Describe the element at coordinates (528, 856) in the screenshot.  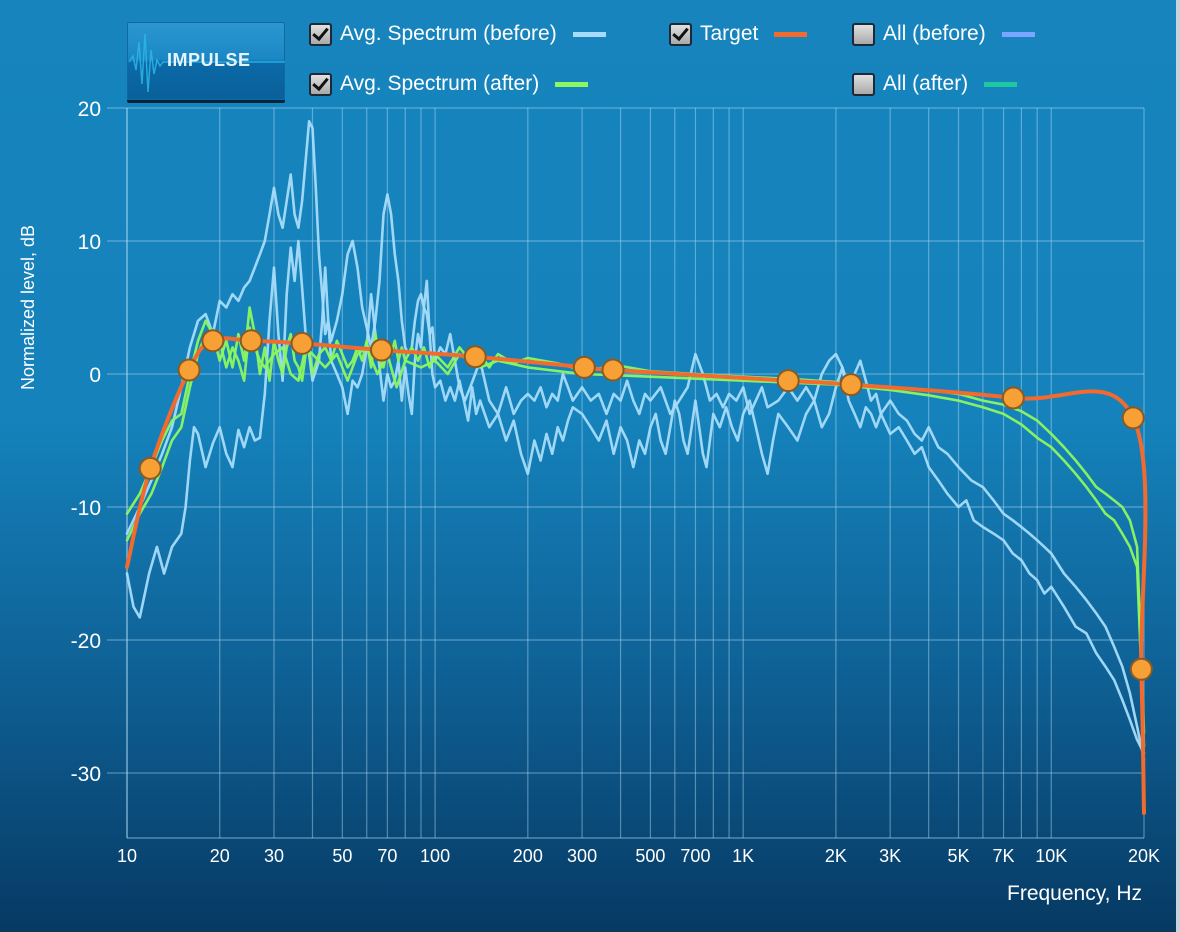
I see `x-tick-label: 200` at that location.